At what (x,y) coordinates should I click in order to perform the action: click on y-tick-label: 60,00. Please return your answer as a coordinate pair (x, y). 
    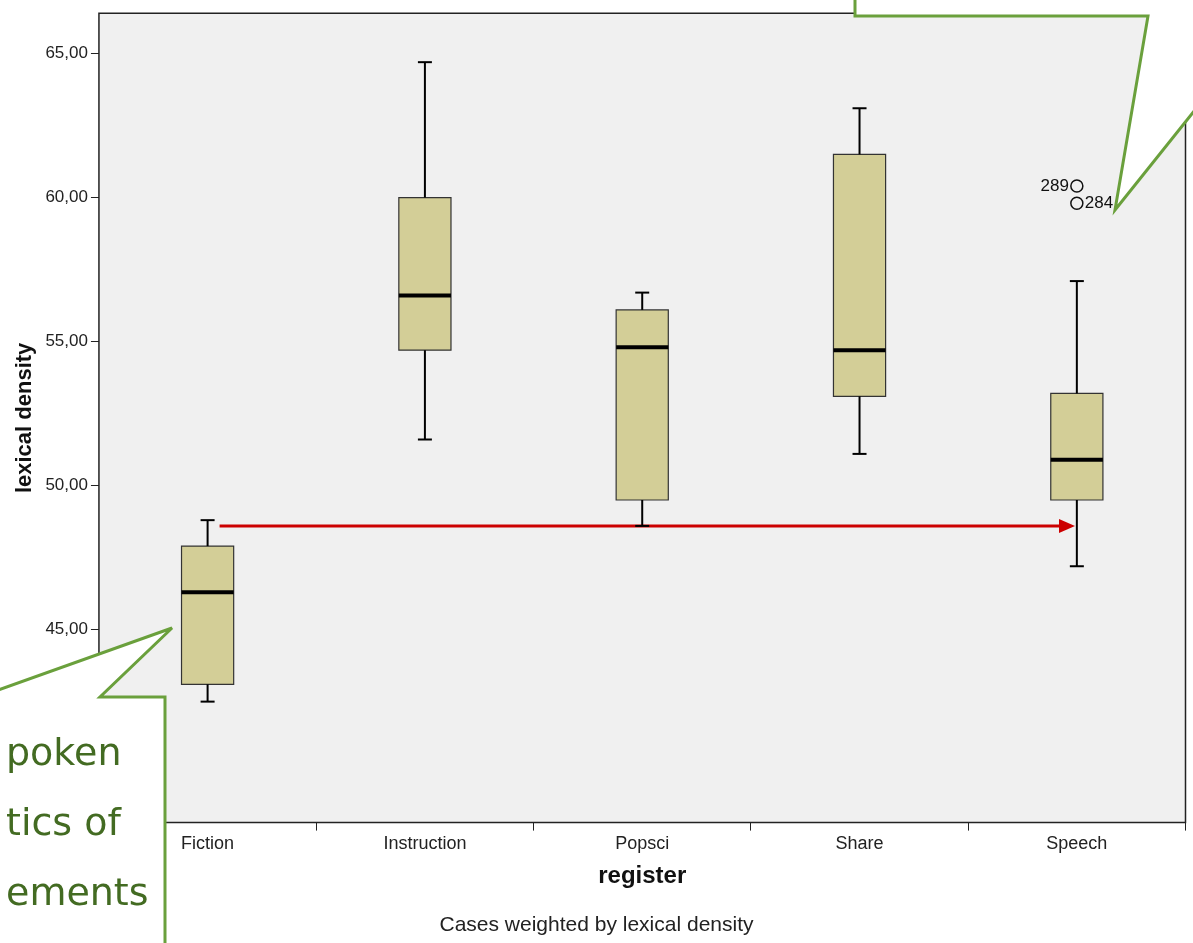
    Looking at the image, I should click on (66, 197).